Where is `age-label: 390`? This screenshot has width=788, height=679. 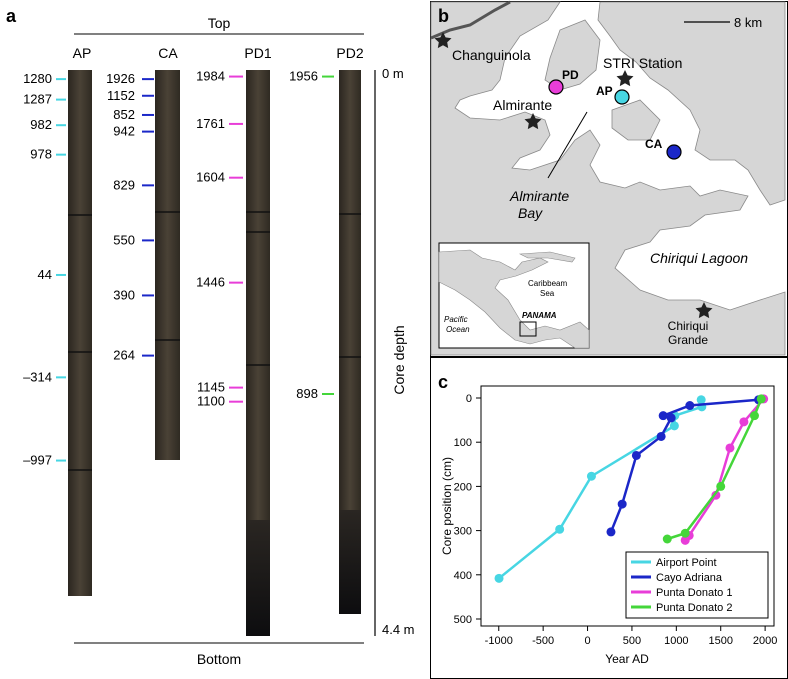 age-label: 390 is located at coordinates (124, 294).